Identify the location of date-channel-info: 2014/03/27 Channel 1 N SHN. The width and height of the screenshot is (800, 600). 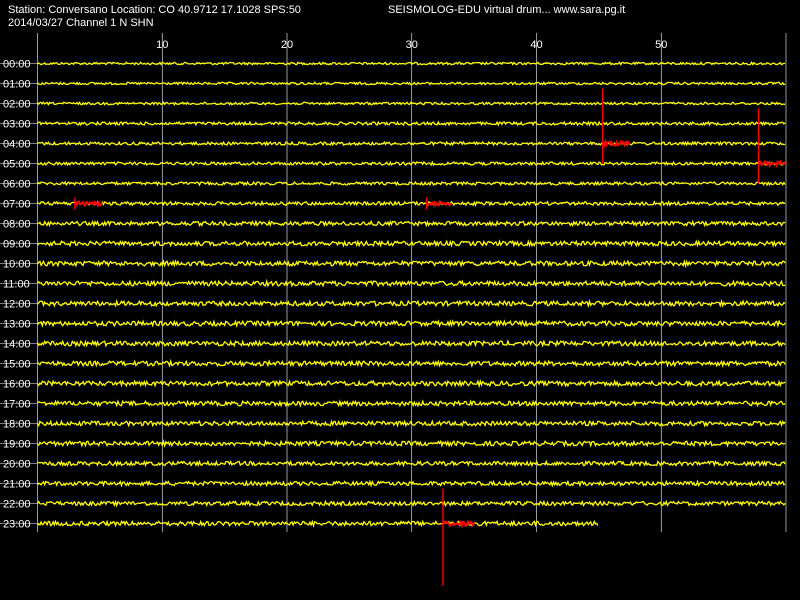
(81, 23).